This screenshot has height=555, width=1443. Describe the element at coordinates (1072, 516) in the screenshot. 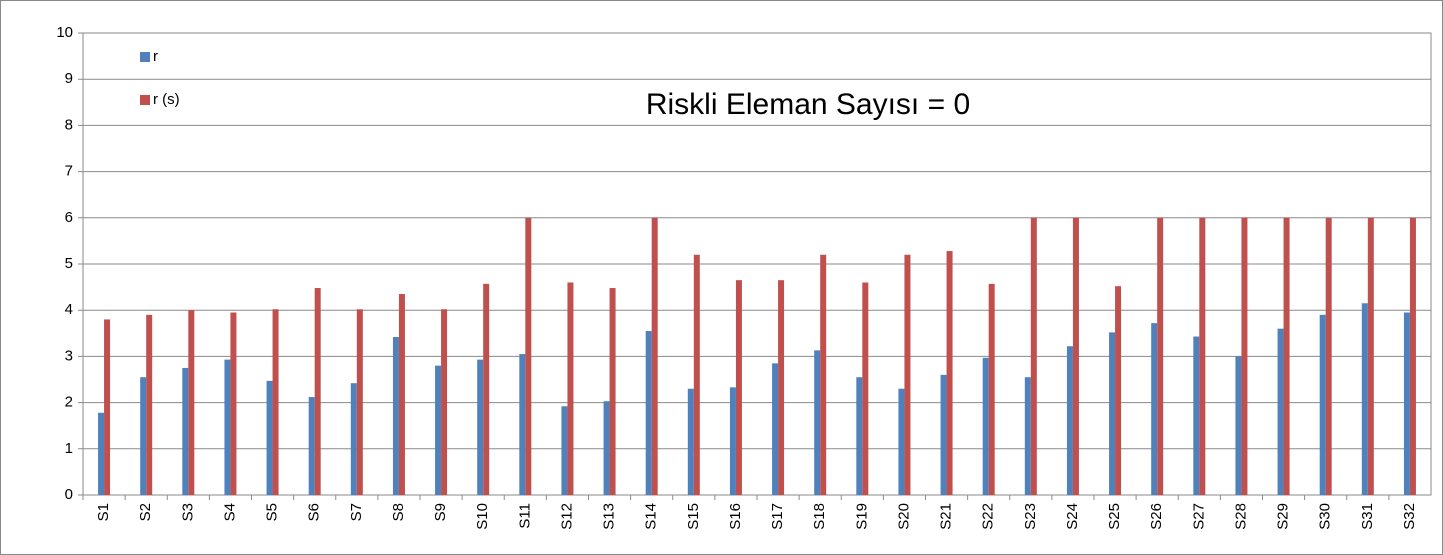

I see `x-tick-label: S24` at that location.